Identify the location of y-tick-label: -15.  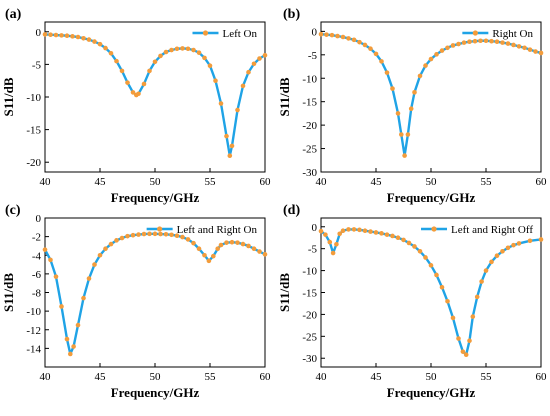
(309, 294).